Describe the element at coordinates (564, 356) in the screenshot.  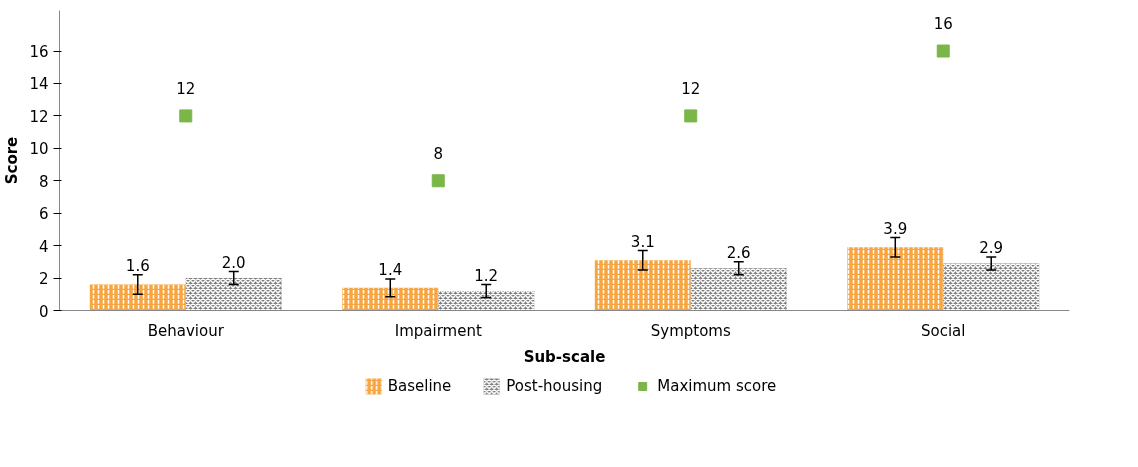
I see `x-axis-title: Sub-scale` at that location.